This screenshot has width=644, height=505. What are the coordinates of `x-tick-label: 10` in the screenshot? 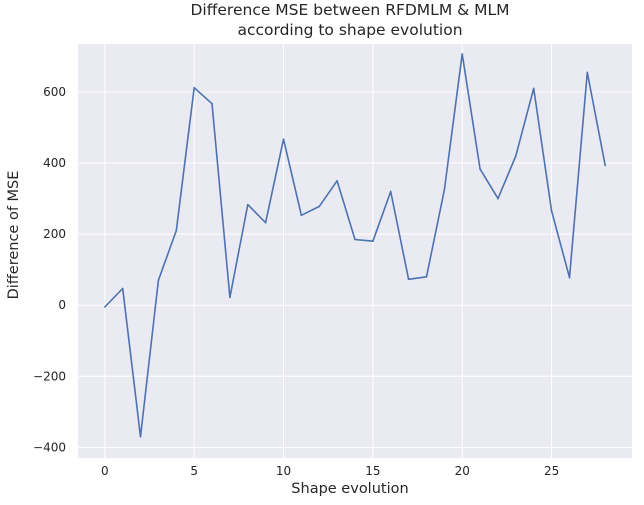 It's located at (283, 471).